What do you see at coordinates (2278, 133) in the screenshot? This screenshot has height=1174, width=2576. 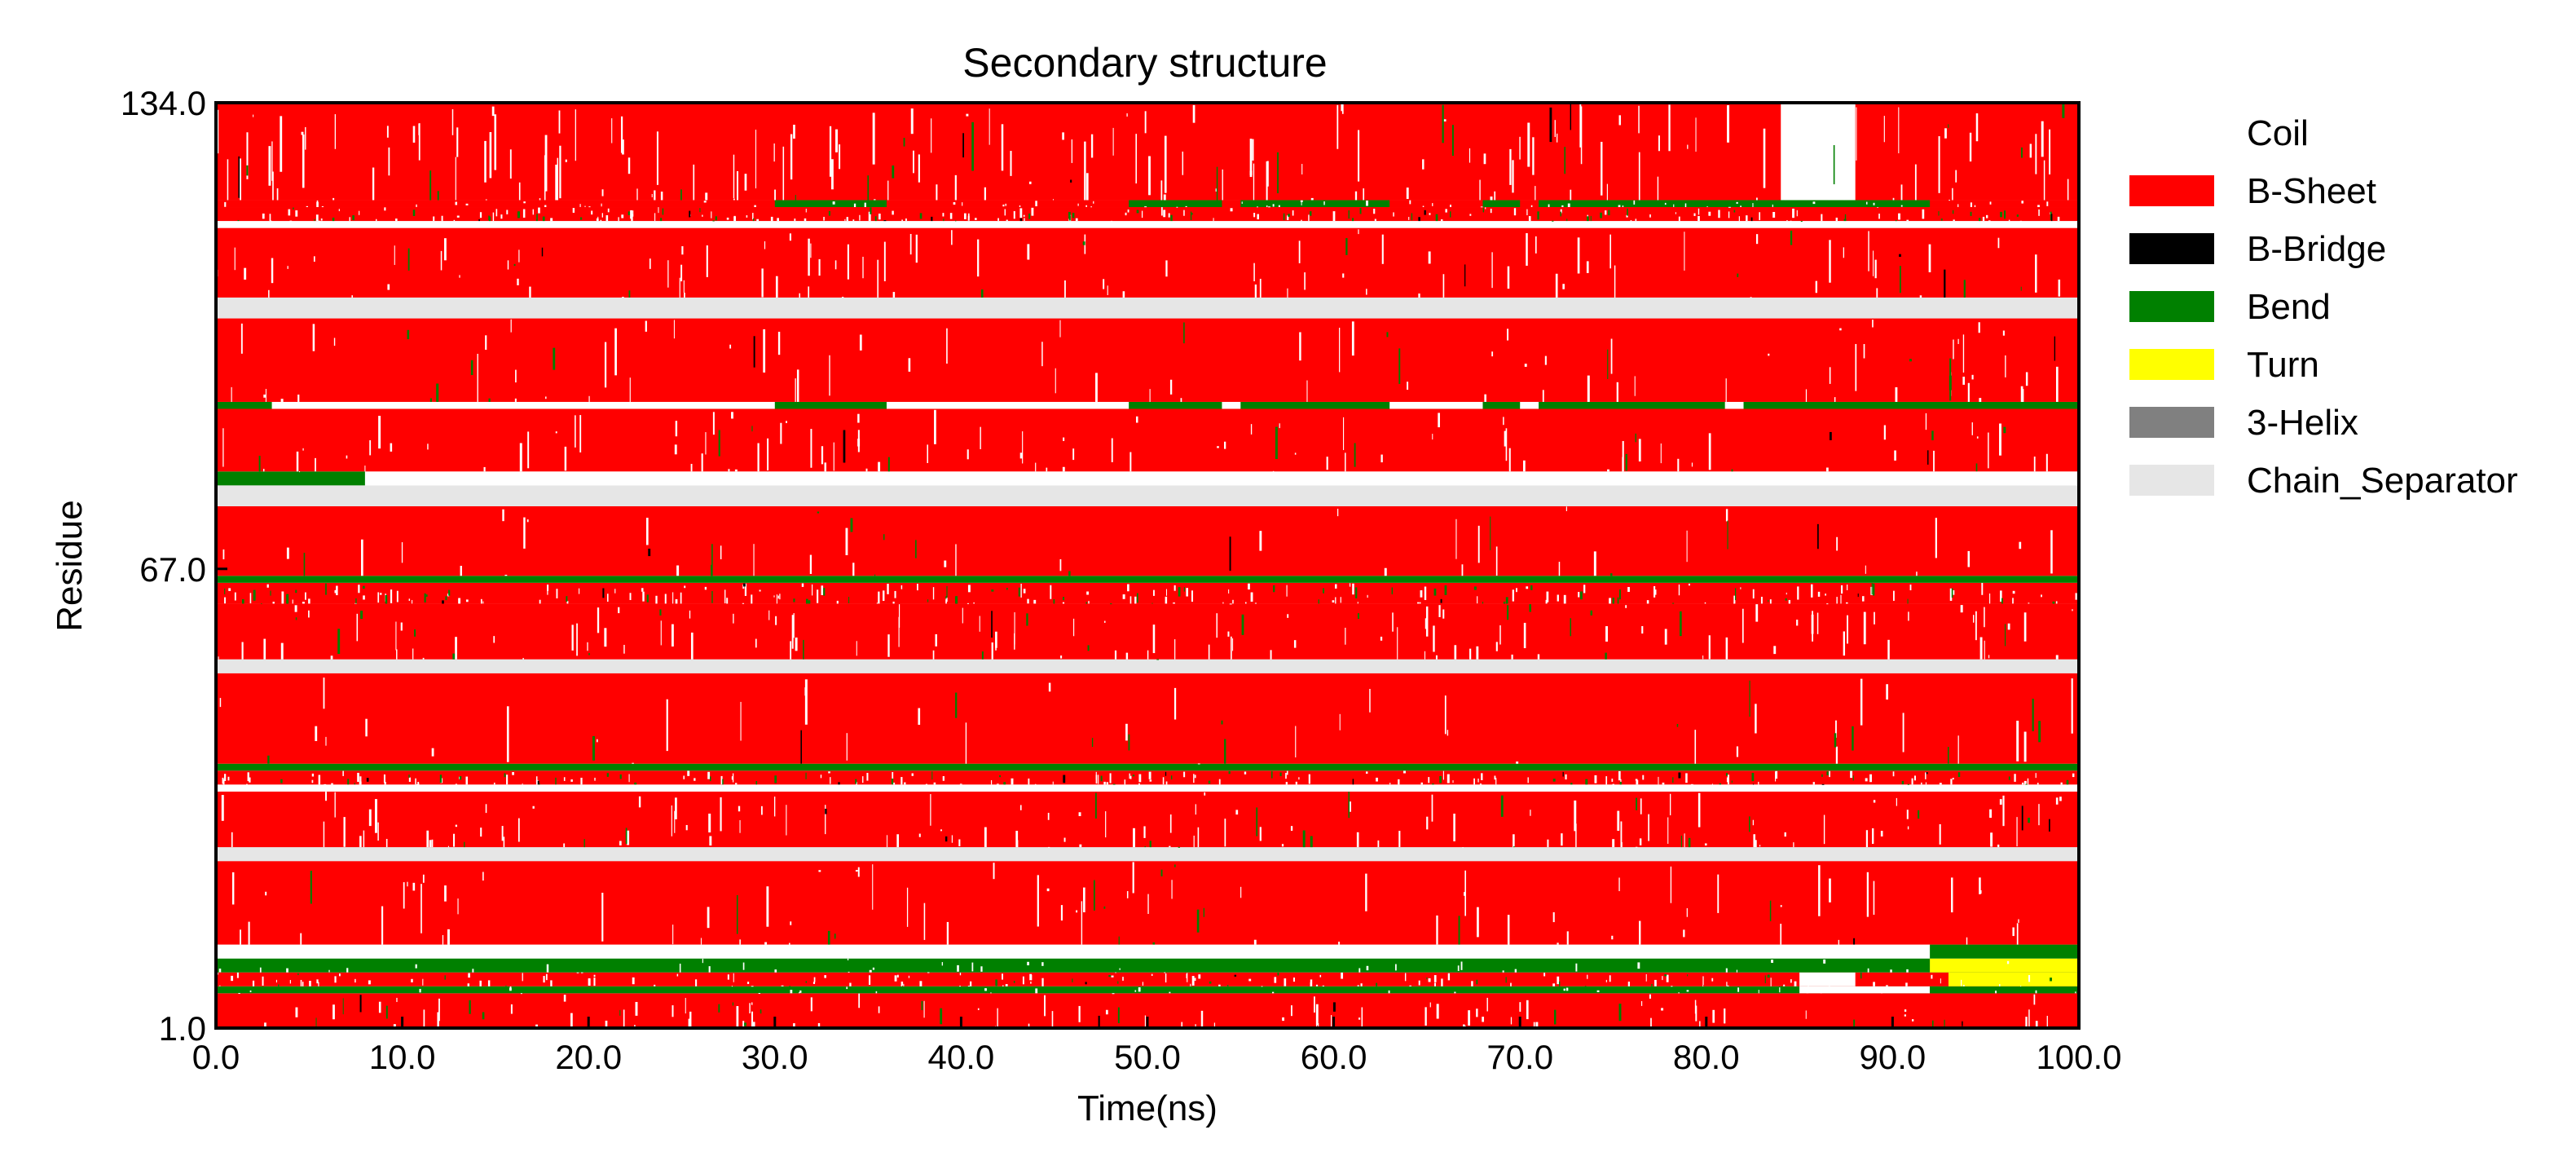 I see `legend-label: Coil` at bounding box center [2278, 133].